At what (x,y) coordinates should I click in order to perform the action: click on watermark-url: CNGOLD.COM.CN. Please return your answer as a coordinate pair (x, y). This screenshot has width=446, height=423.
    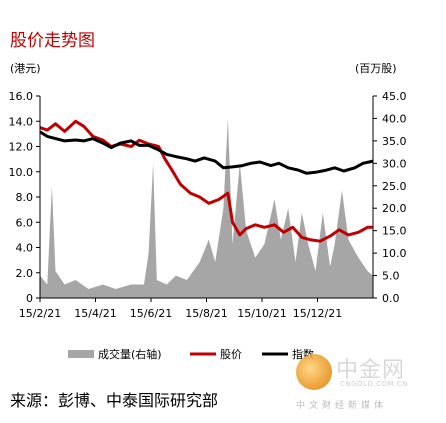
    Looking at the image, I should click on (374, 384).